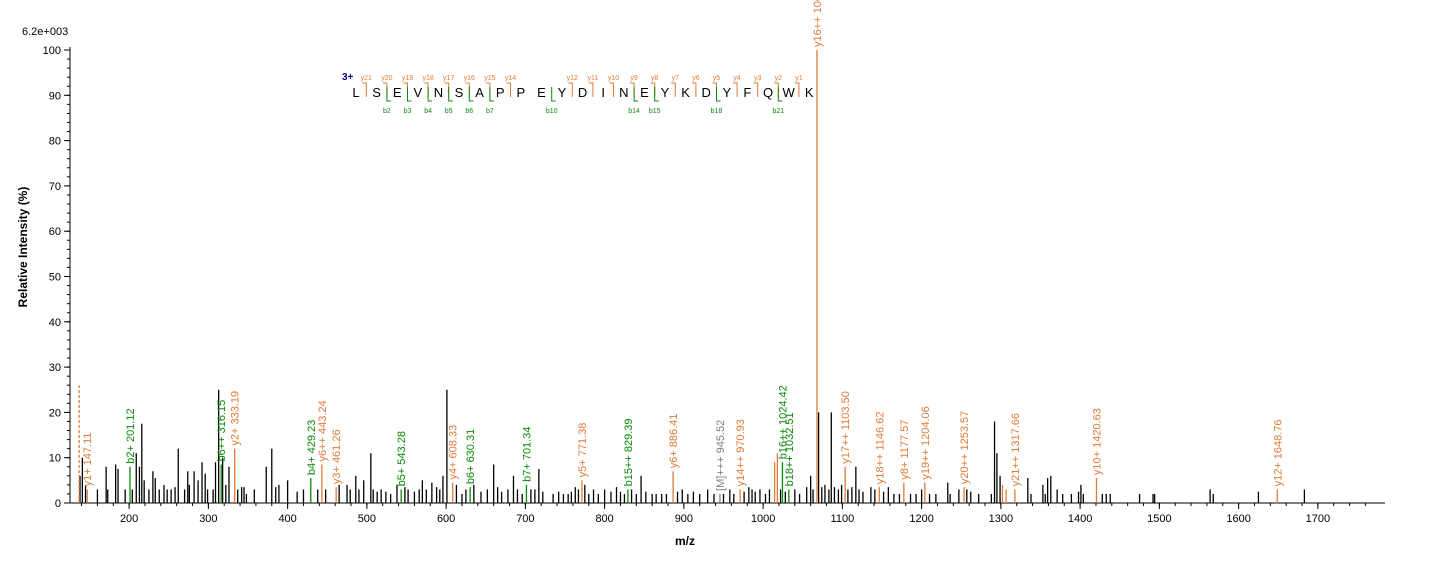  Describe the element at coordinates (921, 519) in the screenshot. I see `x-tick-label: 1200` at that location.